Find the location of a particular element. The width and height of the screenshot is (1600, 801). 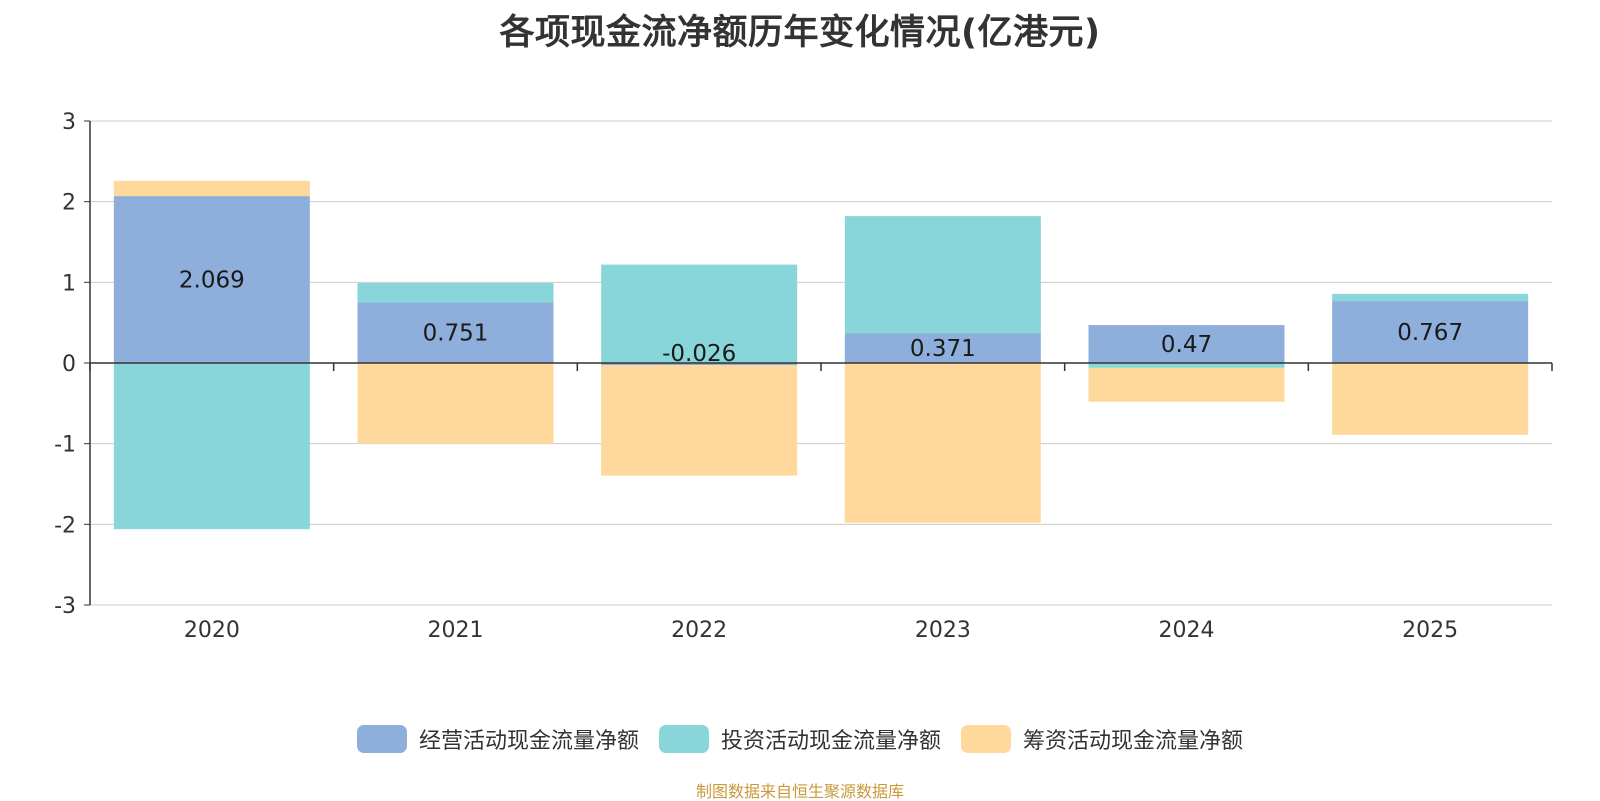

chart-title: 各项现金流净额历年变化情况(亿港元) is located at coordinates (800, 33).